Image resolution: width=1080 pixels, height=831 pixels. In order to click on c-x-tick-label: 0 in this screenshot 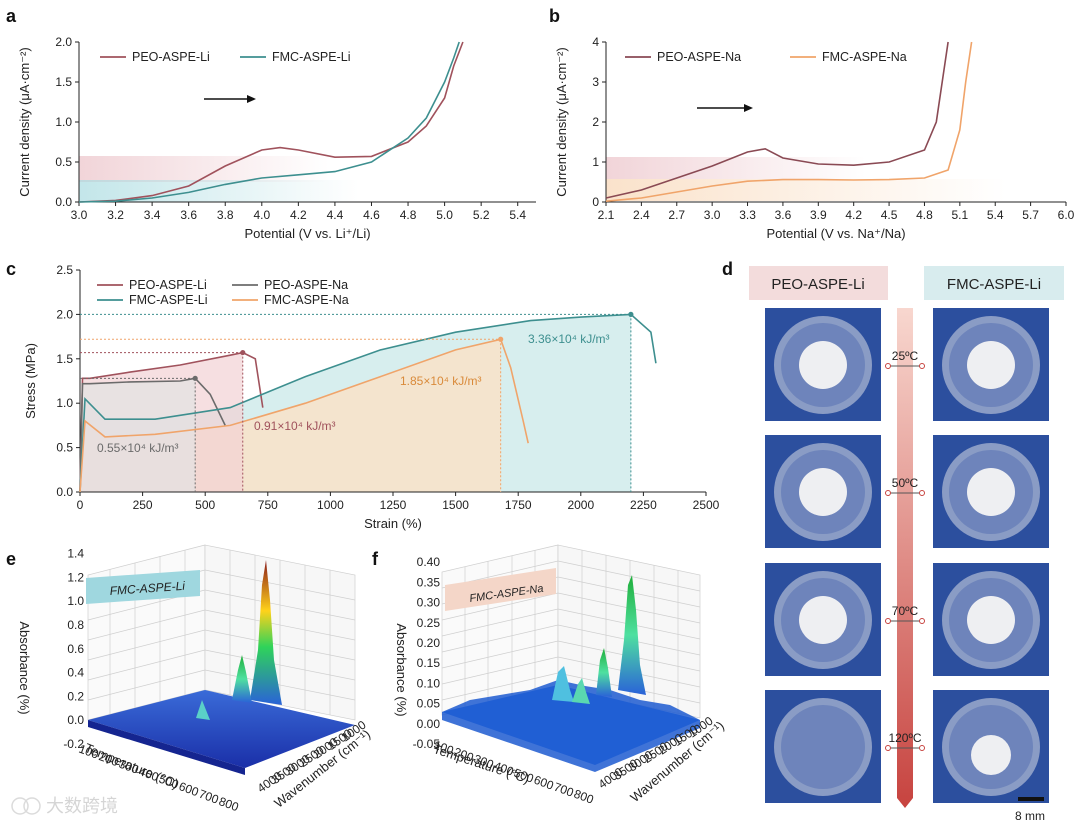, I will do `click(80, 505)`.